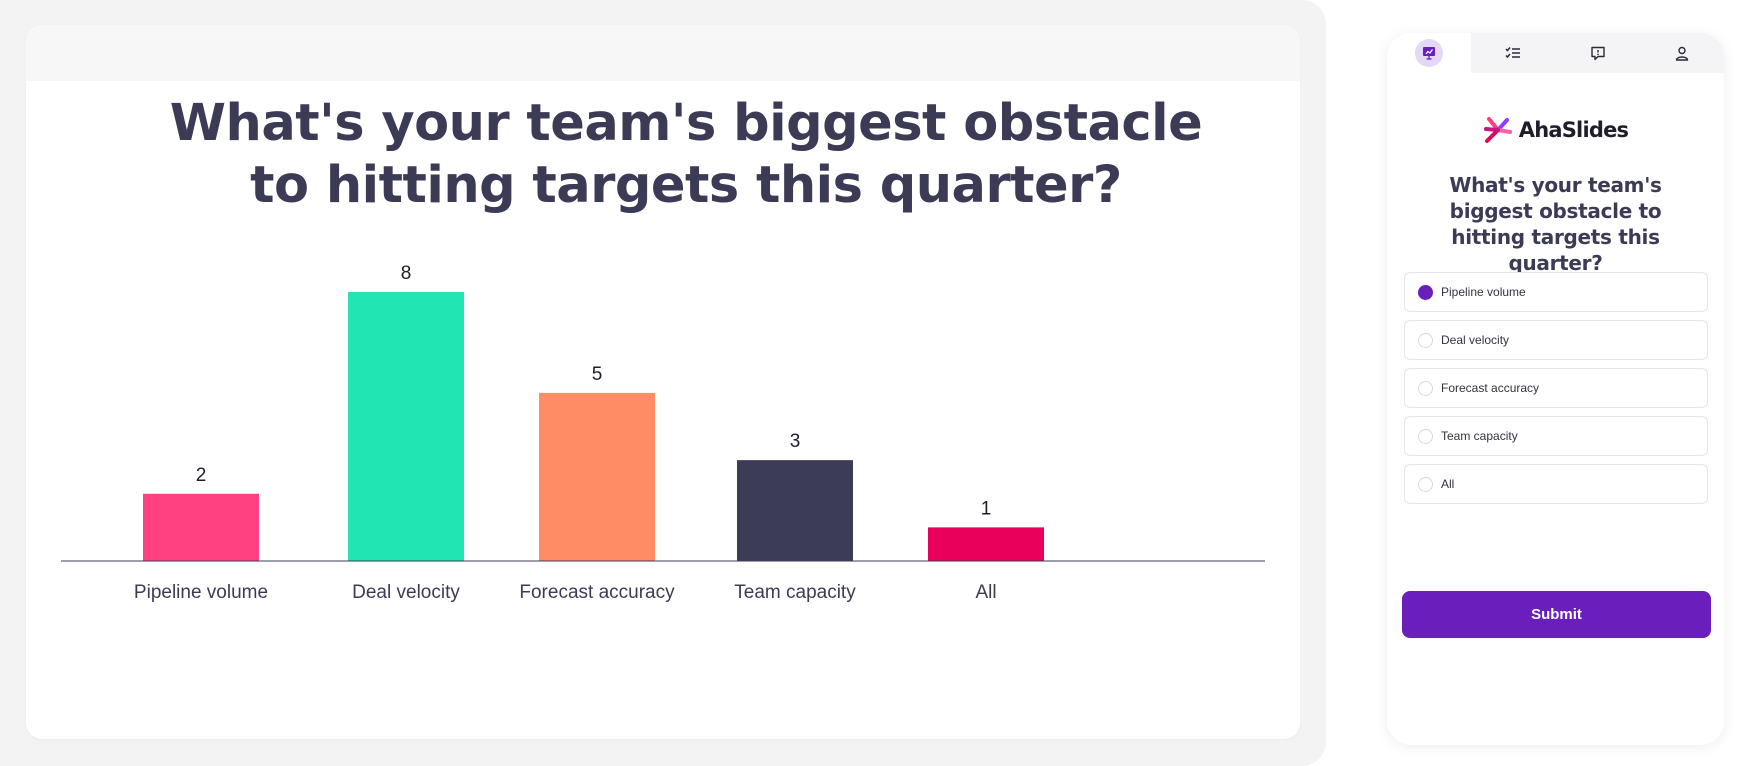  Describe the element at coordinates (986, 508) in the screenshot. I see `bar-value-label: 1` at that location.